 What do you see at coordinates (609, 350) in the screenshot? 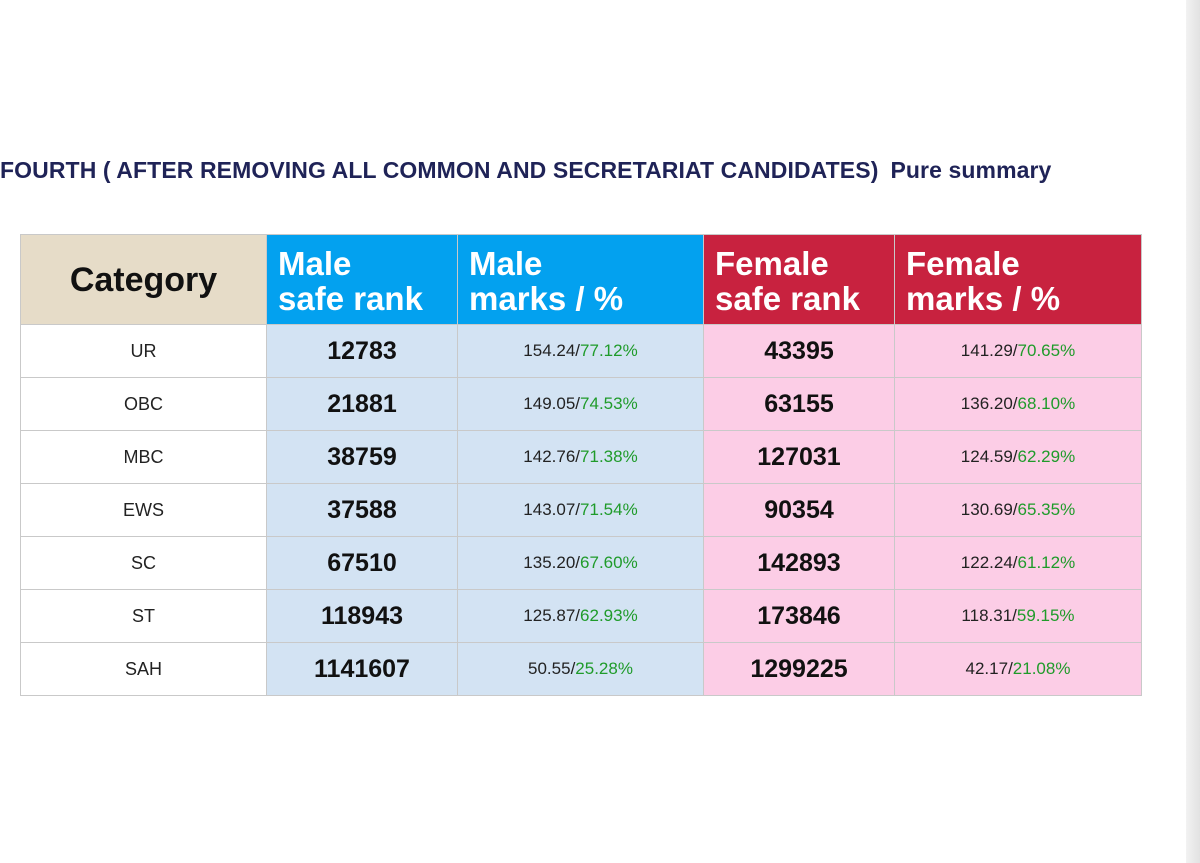
I see `male-percent-value: 77.12%` at bounding box center [609, 350].